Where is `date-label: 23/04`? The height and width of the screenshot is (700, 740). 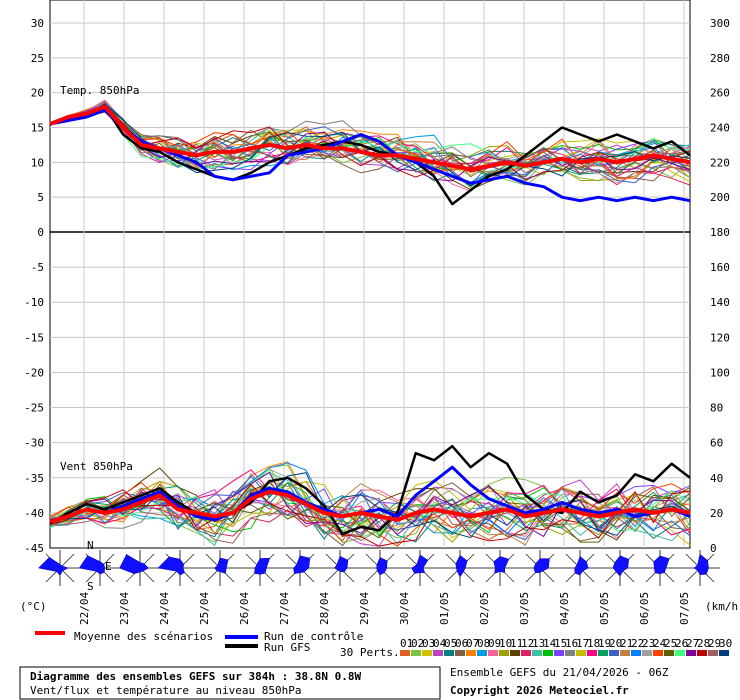 date-label: 23/04 is located at coordinates (124, 608).